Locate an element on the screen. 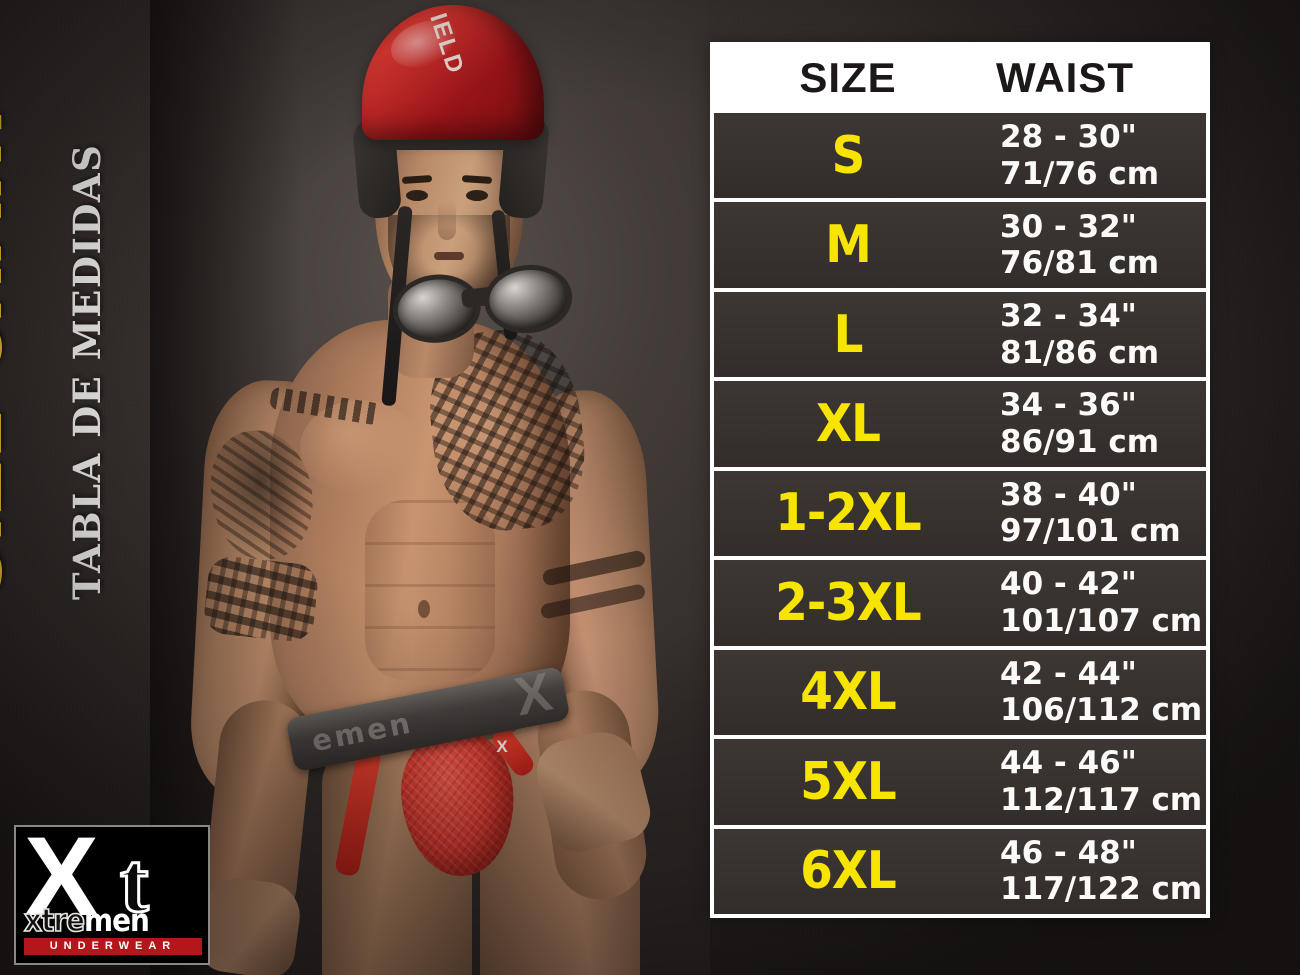 This screenshot has height=975, width=1300. waistband-x-mark: X is located at coordinates (533, 696).